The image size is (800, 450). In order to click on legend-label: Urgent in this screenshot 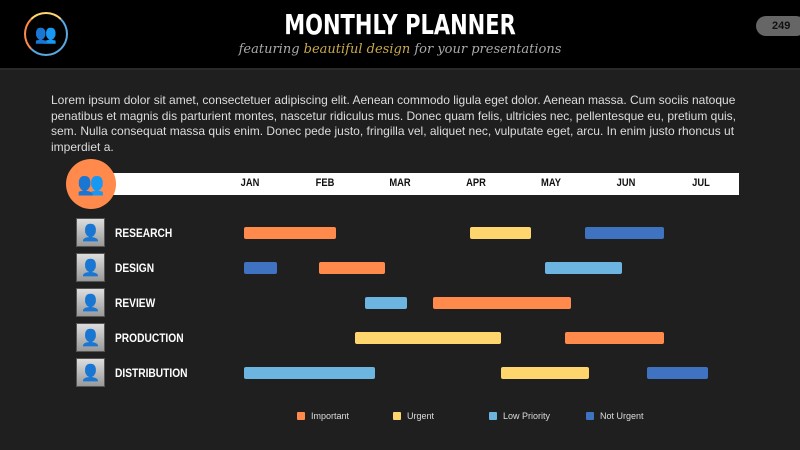, I will do `click(421, 416)`.